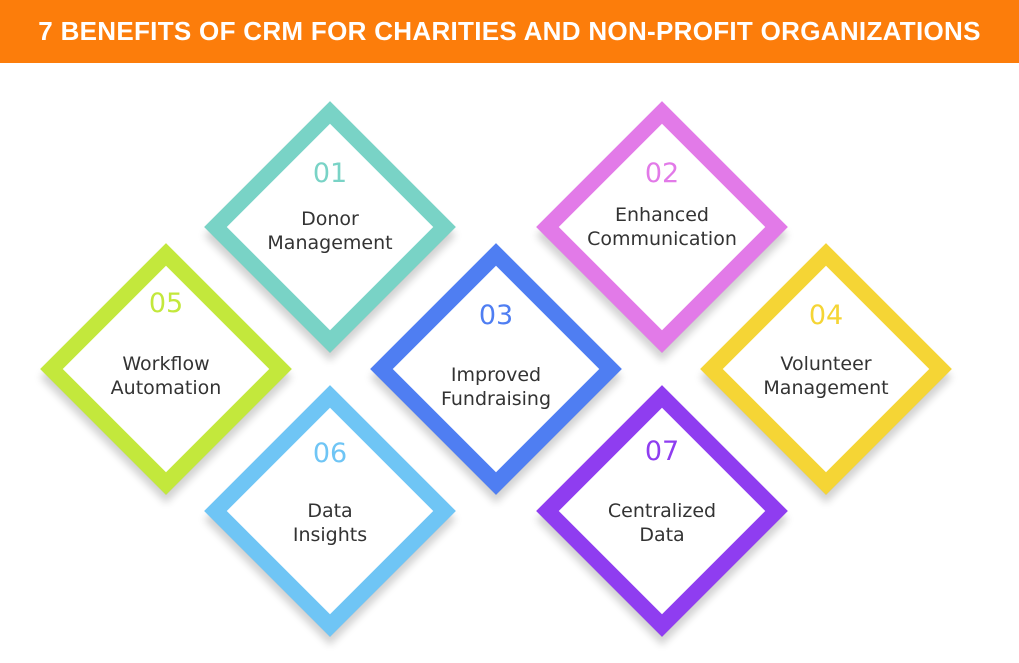 This screenshot has width=1019, height=663. What do you see at coordinates (496, 399) in the screenshot?
I see `benefit-label-line2: Fundraising` at bounding box center [496, 399].